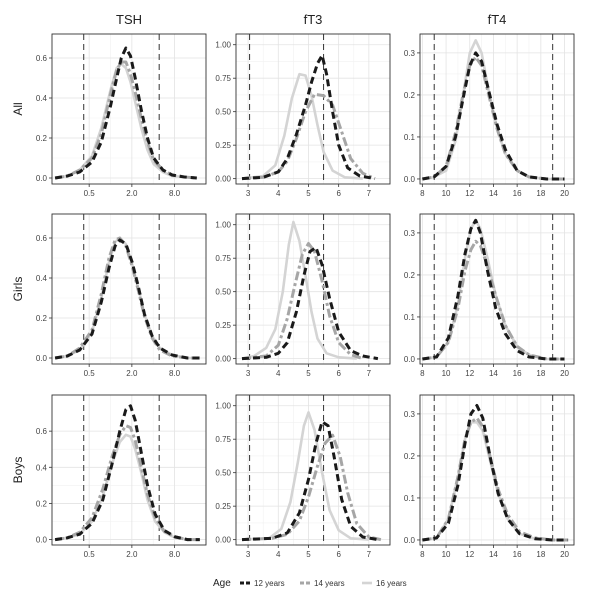 The height and width of the screenshot is (598, 598). Describe the element at coordinates (90, 373) in the screenshot. I see `x-tick-label: 0.5` at that location.